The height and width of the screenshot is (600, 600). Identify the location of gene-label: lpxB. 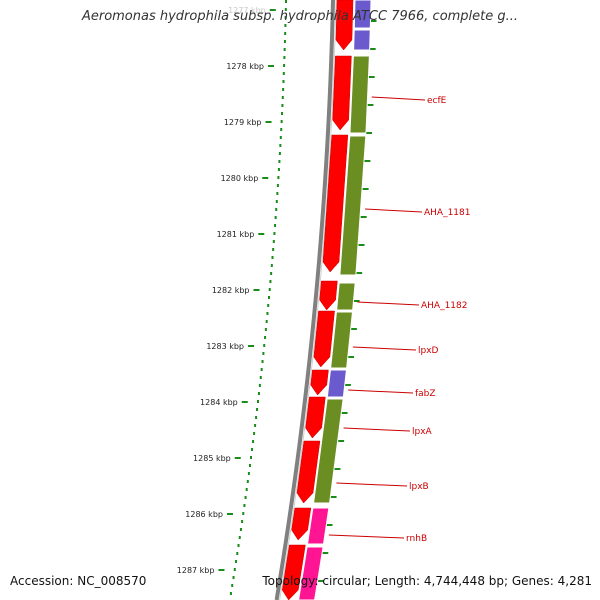
(419, 487).